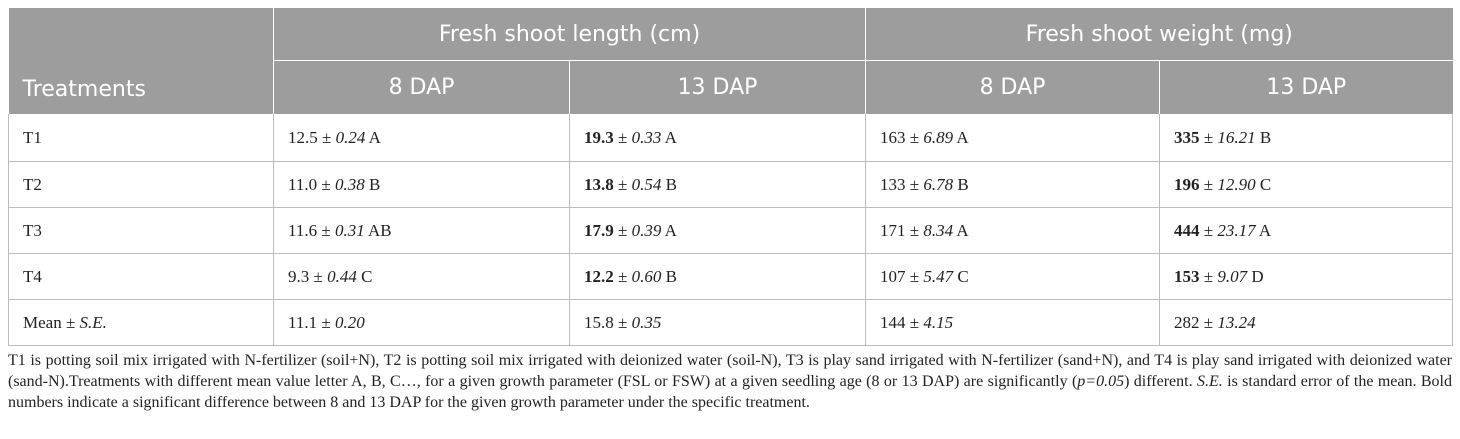 The height and width of the screenshot is (439, 1460). What do you see at coordinates (893, 322) in the screenshot?
I see `mean-value: 144` at bounding box center [893, 322].